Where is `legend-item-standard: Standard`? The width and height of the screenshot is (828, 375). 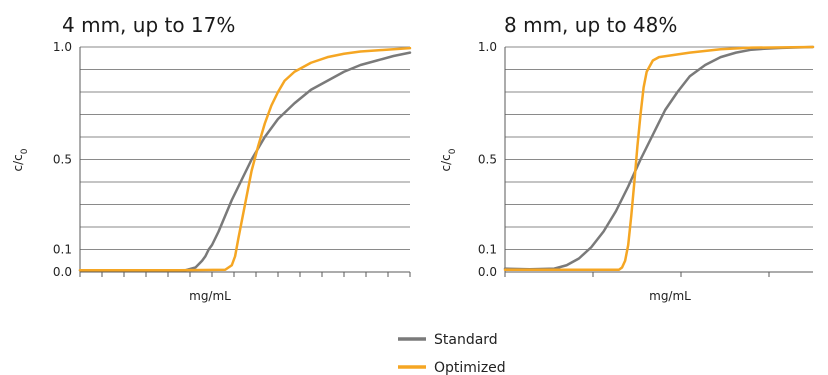
legend-item-standard: Standard is located at coordinates (448, 340).